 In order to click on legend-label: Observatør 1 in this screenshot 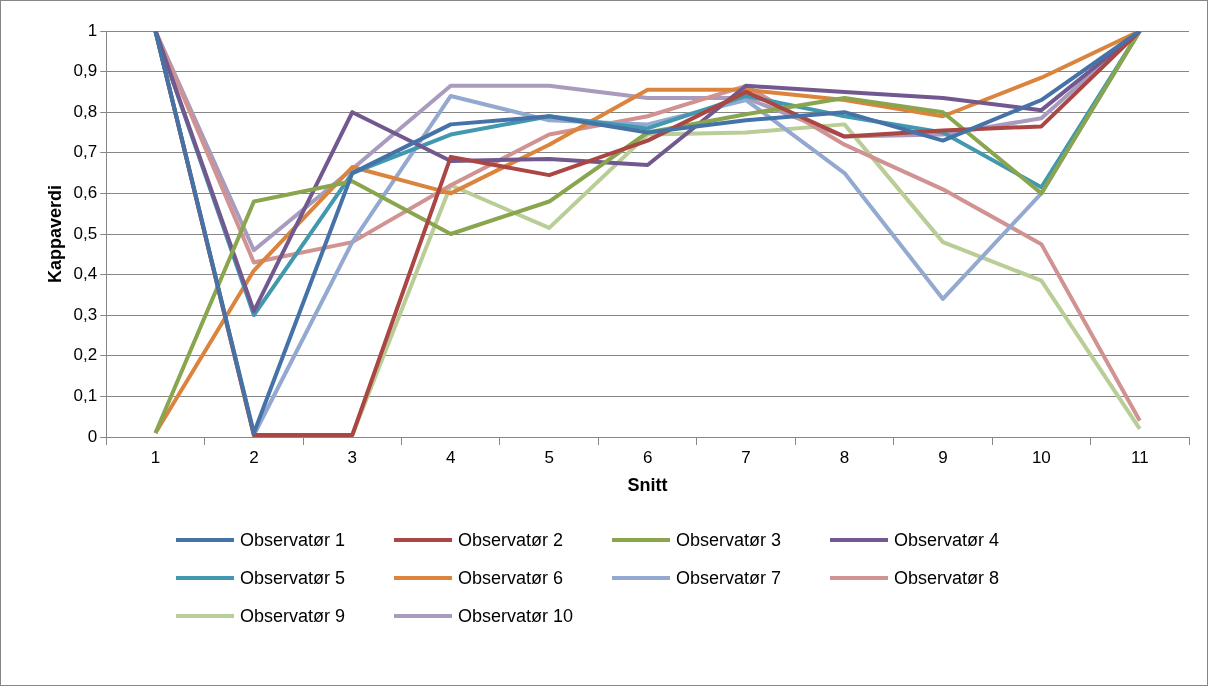, I will do `click(293, 540)`.